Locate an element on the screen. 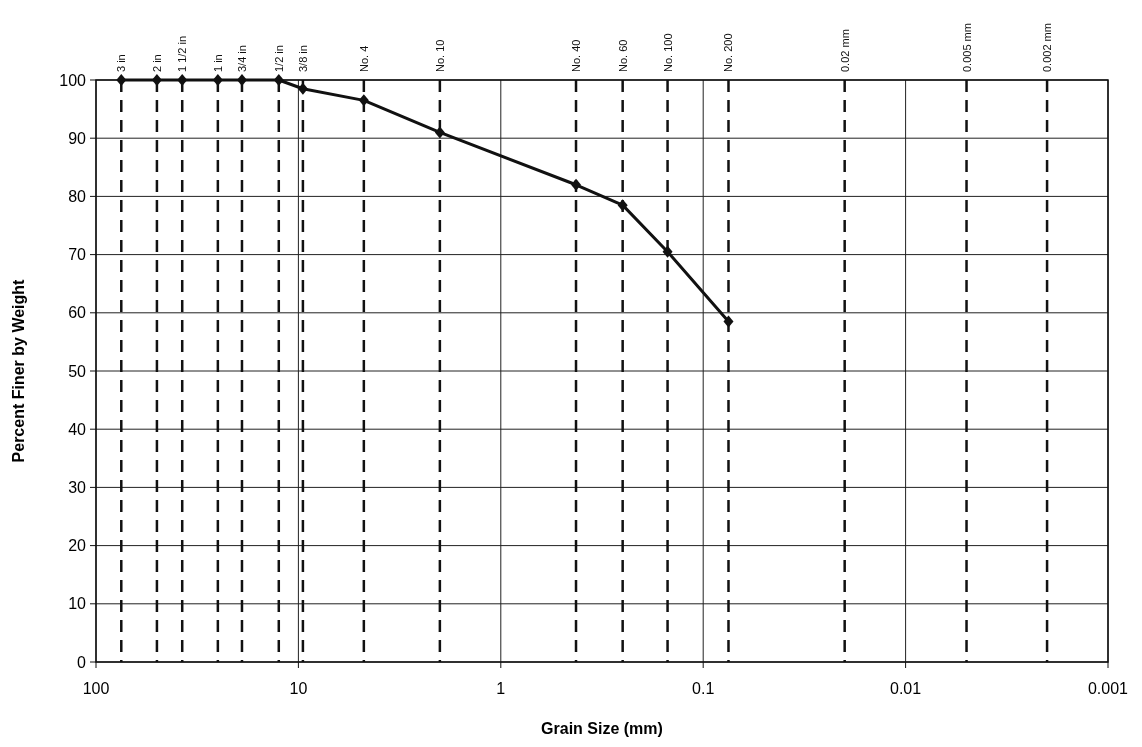 Image resolution: width=1142 pixels, height=747 pixels. x-axis-title: Grain Size (mm) is located at coordinates (602, 728).